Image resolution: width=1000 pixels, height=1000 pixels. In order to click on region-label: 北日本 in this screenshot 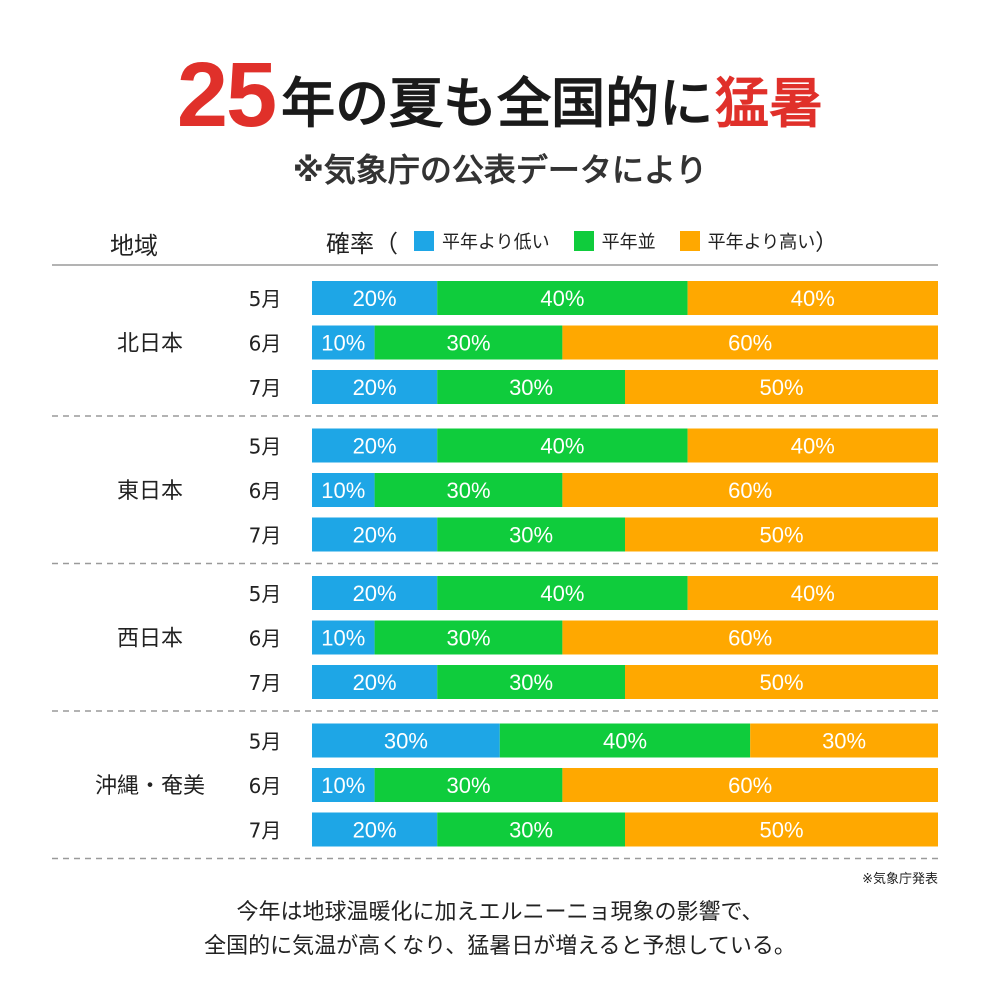, I will do `click(150, 344)`.